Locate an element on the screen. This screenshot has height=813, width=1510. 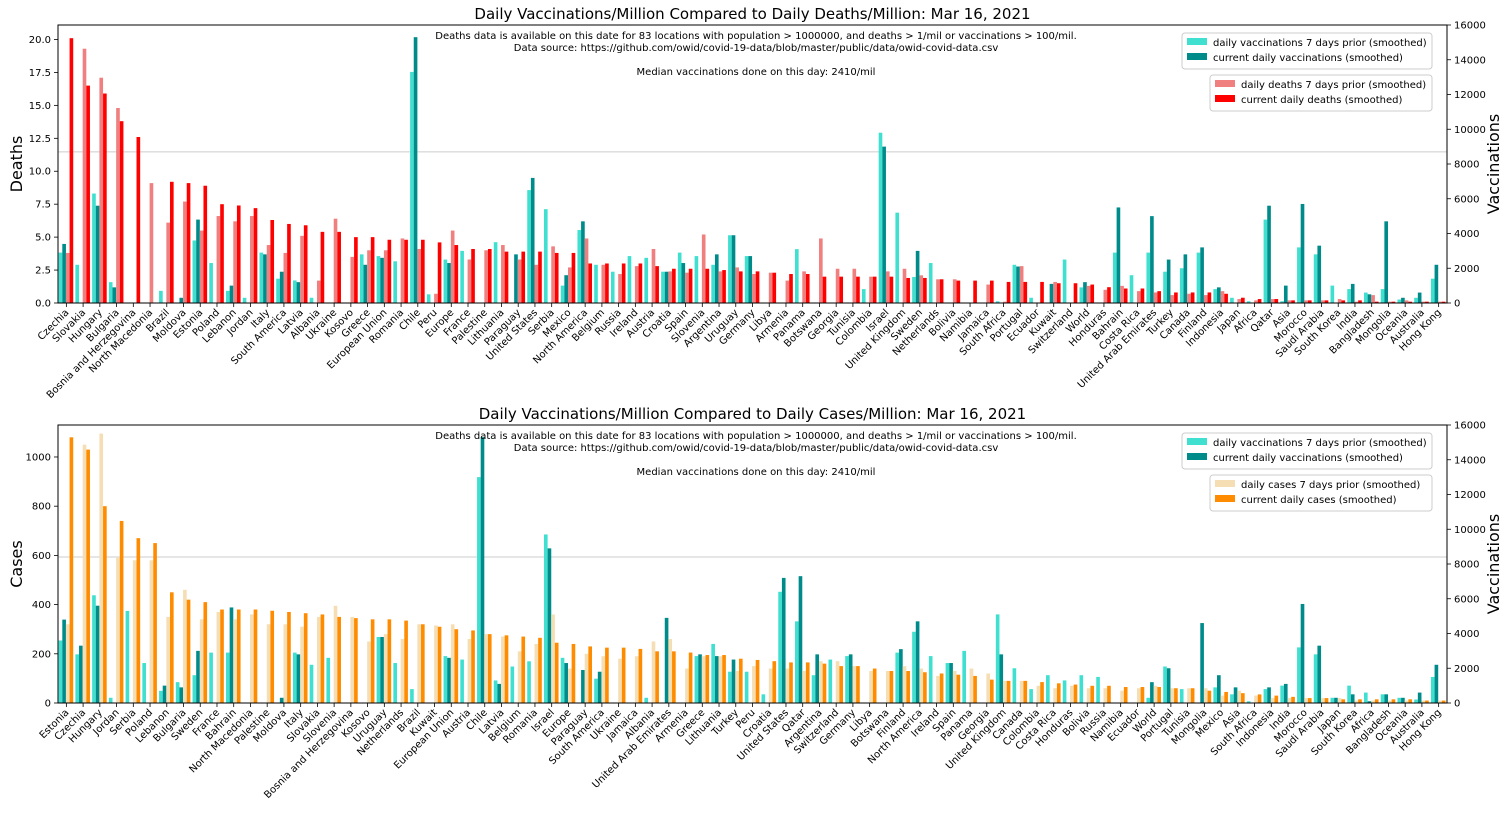
legend-swatch is located at coordinates (1225, 98).